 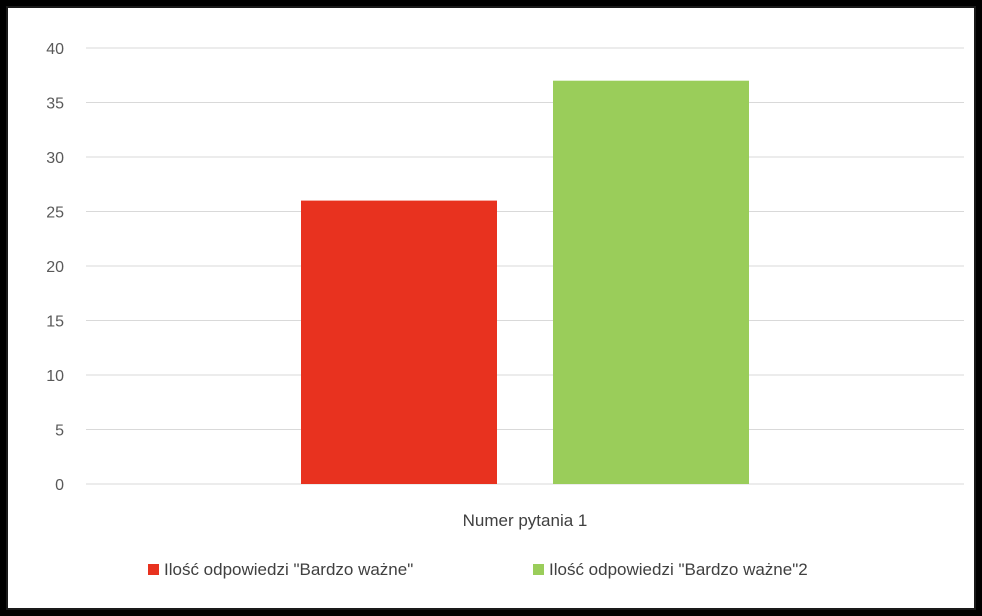 I want to click on y-axis-tick-labels: 0 5 10 15 20 25 30 35 40, so click(x=55, y=267).